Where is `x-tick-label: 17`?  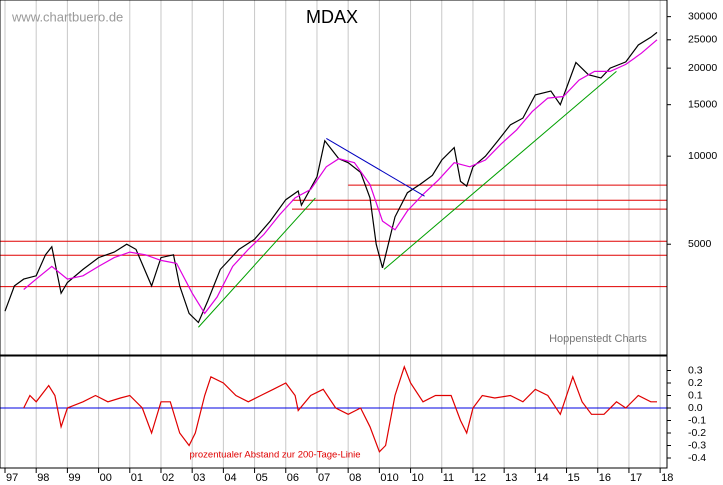 x-tick-label: 17 is located at coordinates (636, 478).